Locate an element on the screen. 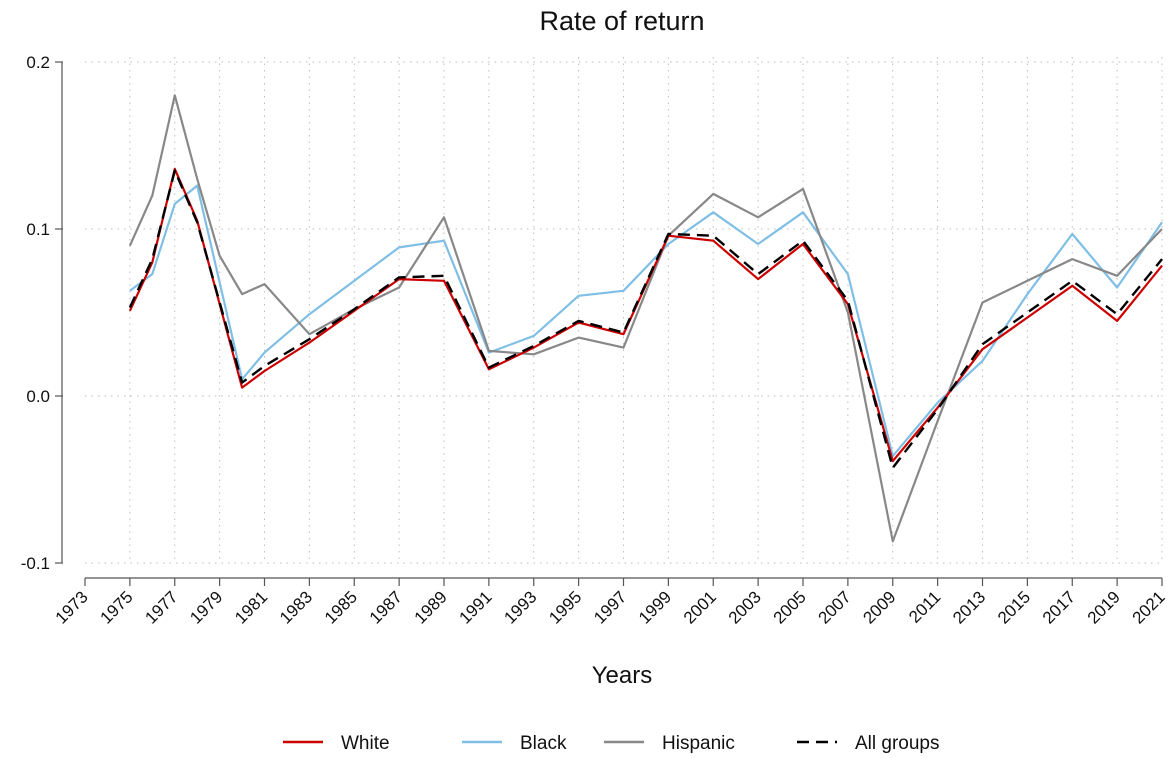  x-tick-label: 2013 is located at coordinates (969, 607).